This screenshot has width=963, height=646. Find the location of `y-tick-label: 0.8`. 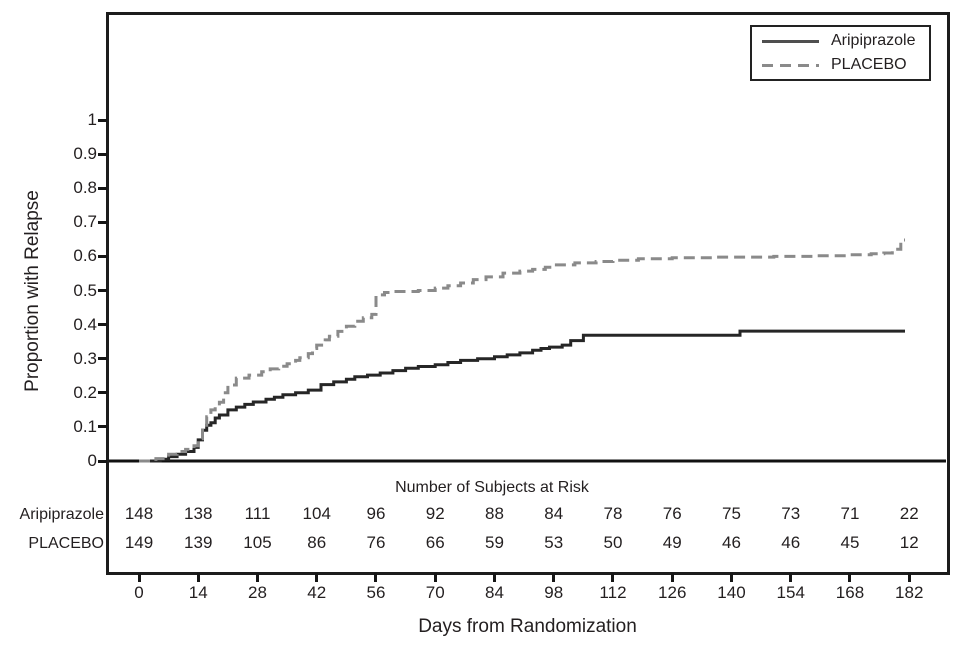

y-tick-label: 0.8 is located at coordinates (85, 188).